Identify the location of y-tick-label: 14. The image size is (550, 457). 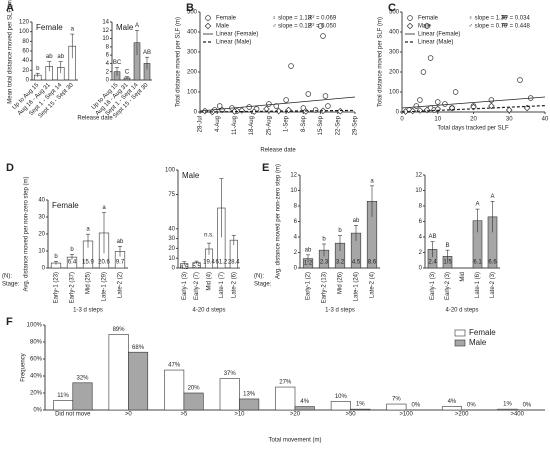
(105, 23).